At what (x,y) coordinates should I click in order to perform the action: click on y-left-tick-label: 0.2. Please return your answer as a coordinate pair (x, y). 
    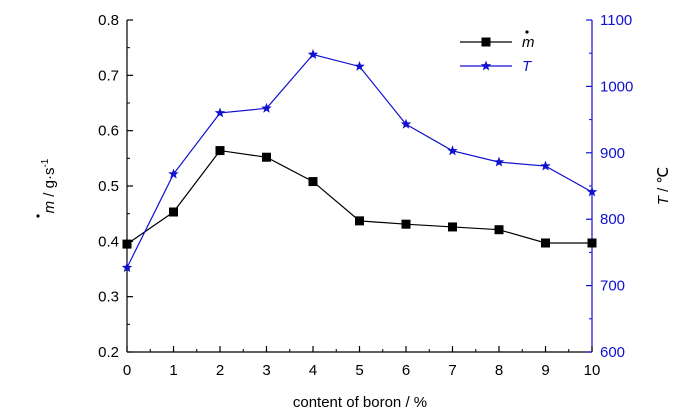
    Looking at the image, I should click on (108, 352).